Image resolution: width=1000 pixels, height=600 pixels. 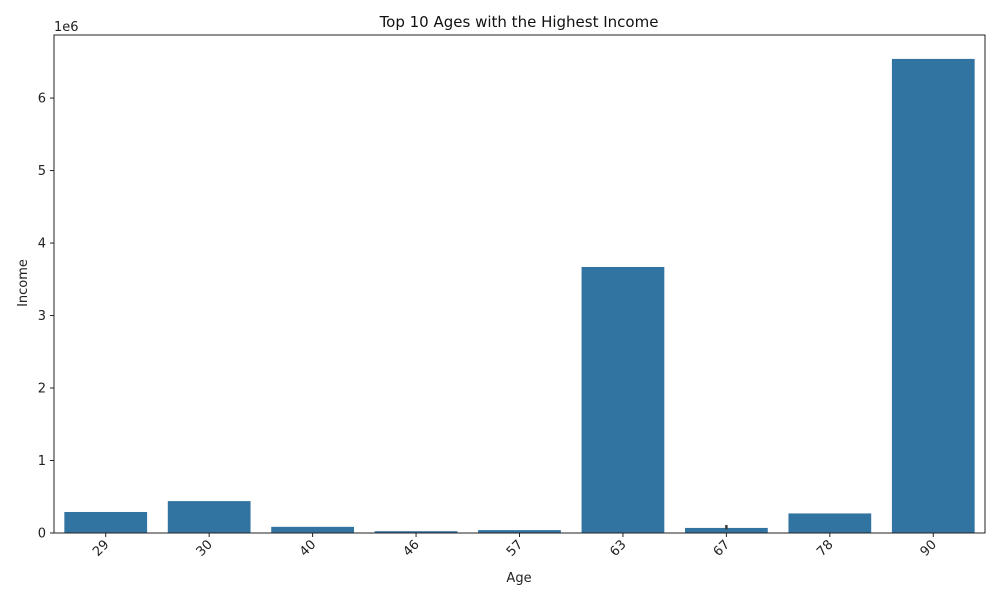 What do you see at coordinates (42, 389) in the screenshot?
I see `y-tick-label: 2` at bounding box center [42, 389].